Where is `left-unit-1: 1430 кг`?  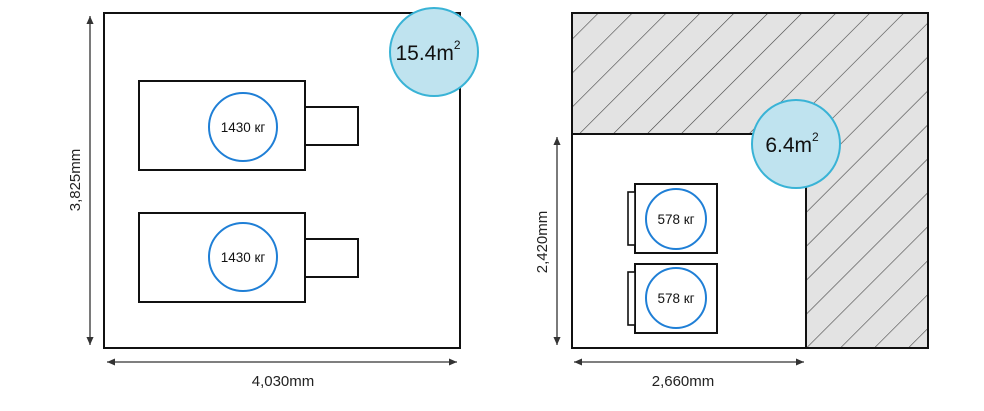 left-unit-1: 1430 кг is located at coordinates (248, 125).